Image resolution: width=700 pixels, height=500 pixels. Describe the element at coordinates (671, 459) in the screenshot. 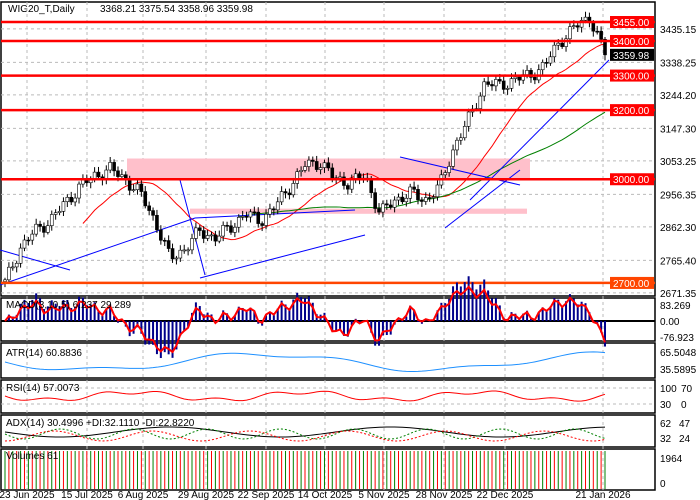

I see `volume-tick: 1964` at that location.